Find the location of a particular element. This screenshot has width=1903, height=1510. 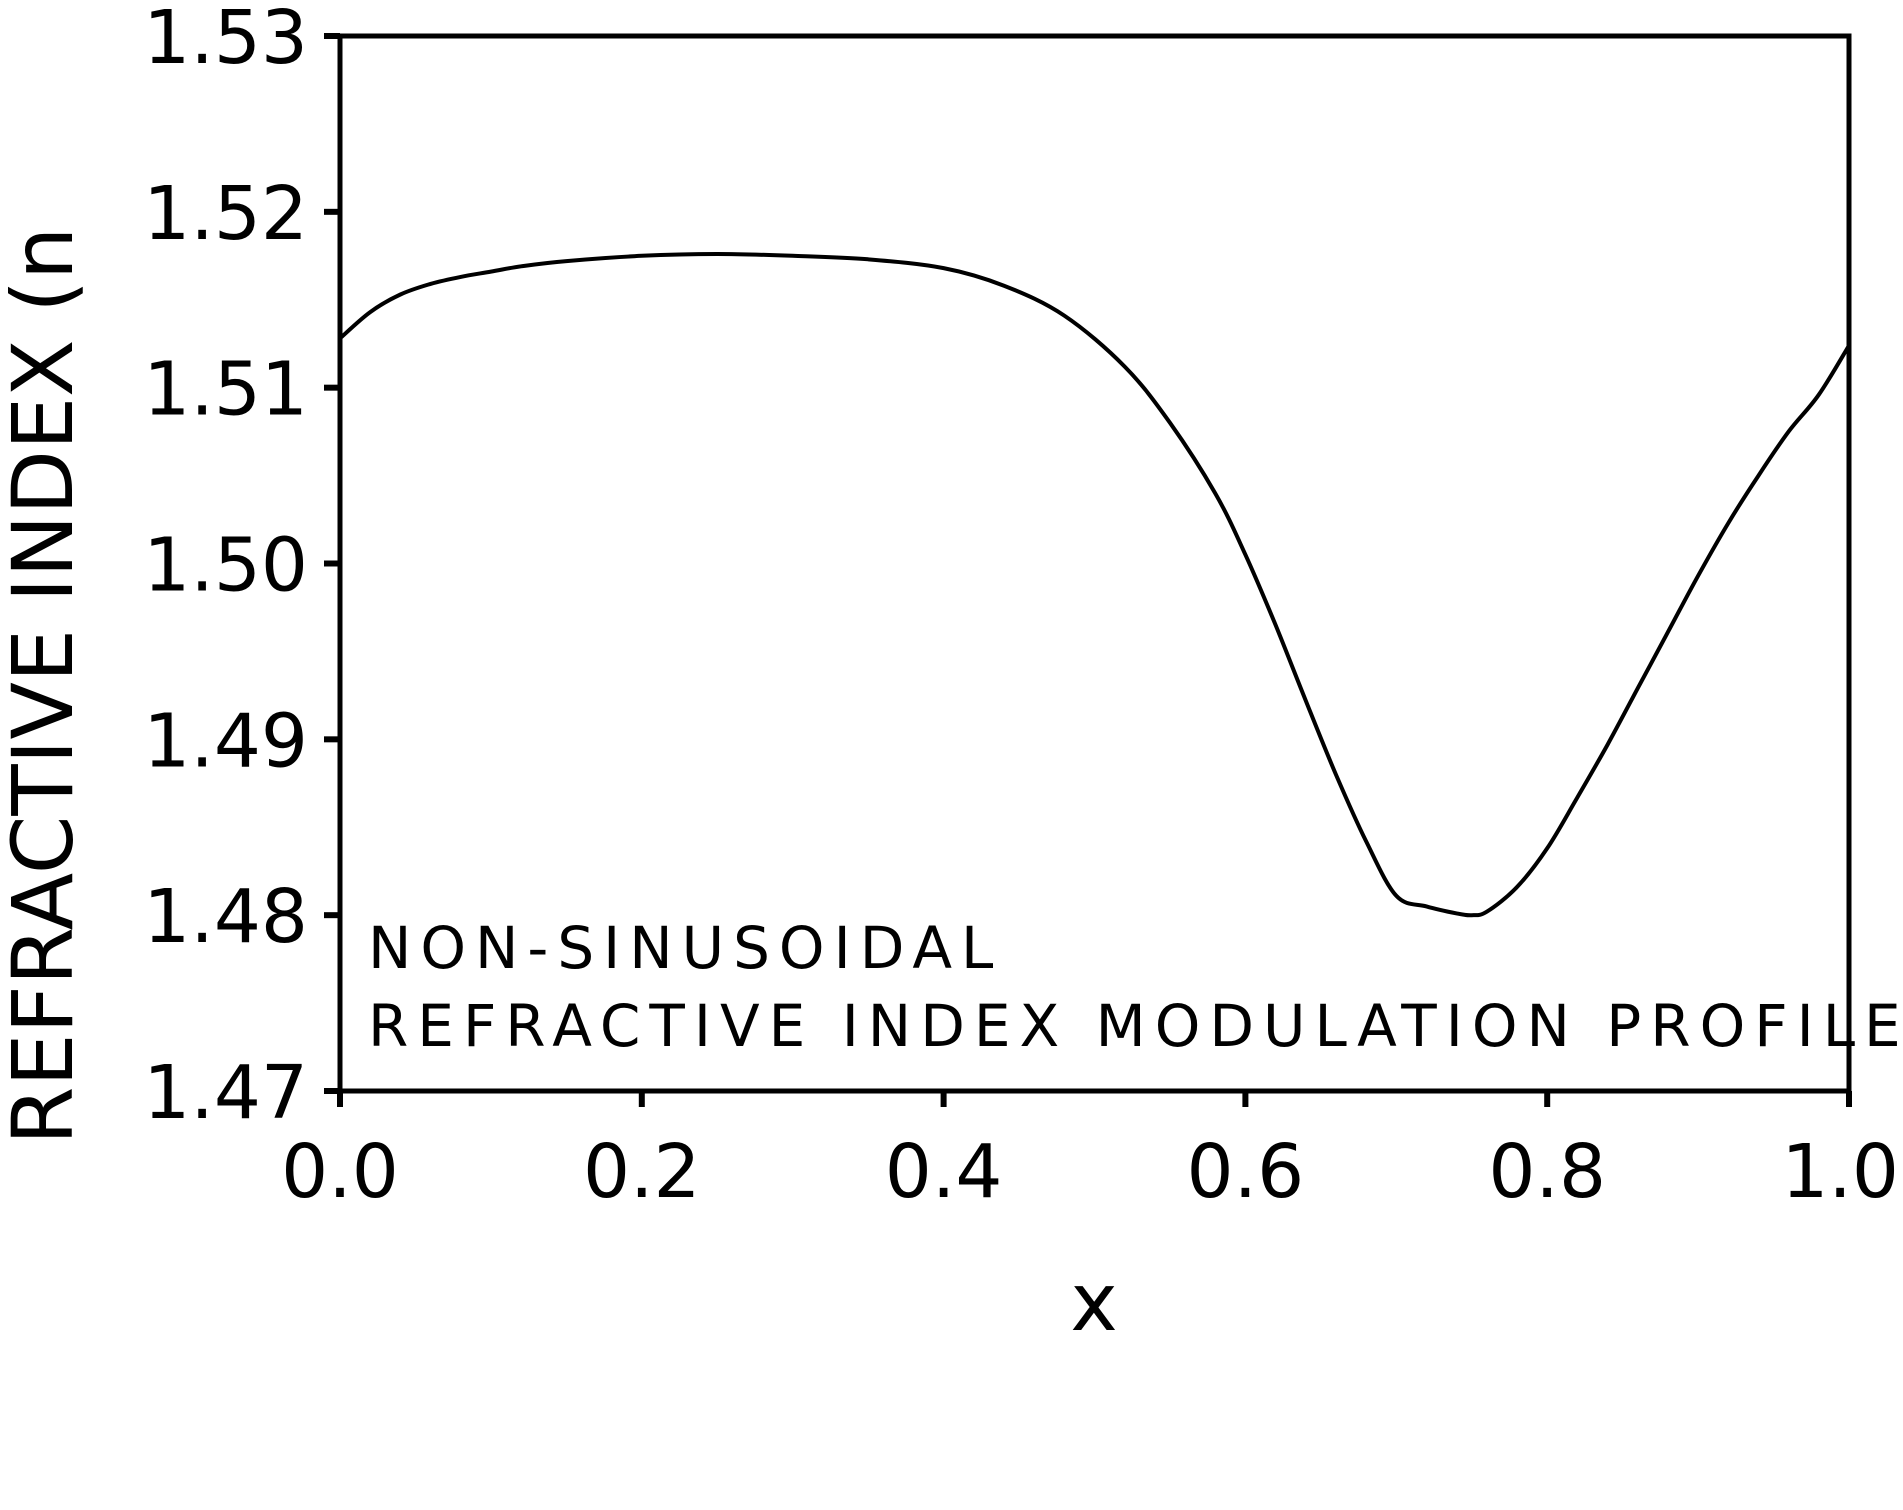

x-axis-title: x is located at coordinates (1093, 1302).